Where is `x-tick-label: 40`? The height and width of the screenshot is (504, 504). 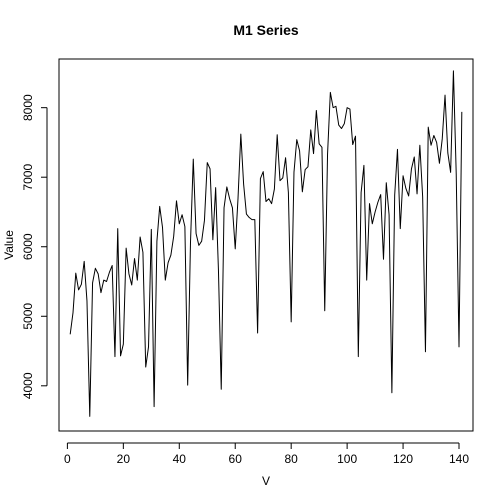
x-tick-label: 40 is located at coordinates (180, 459).